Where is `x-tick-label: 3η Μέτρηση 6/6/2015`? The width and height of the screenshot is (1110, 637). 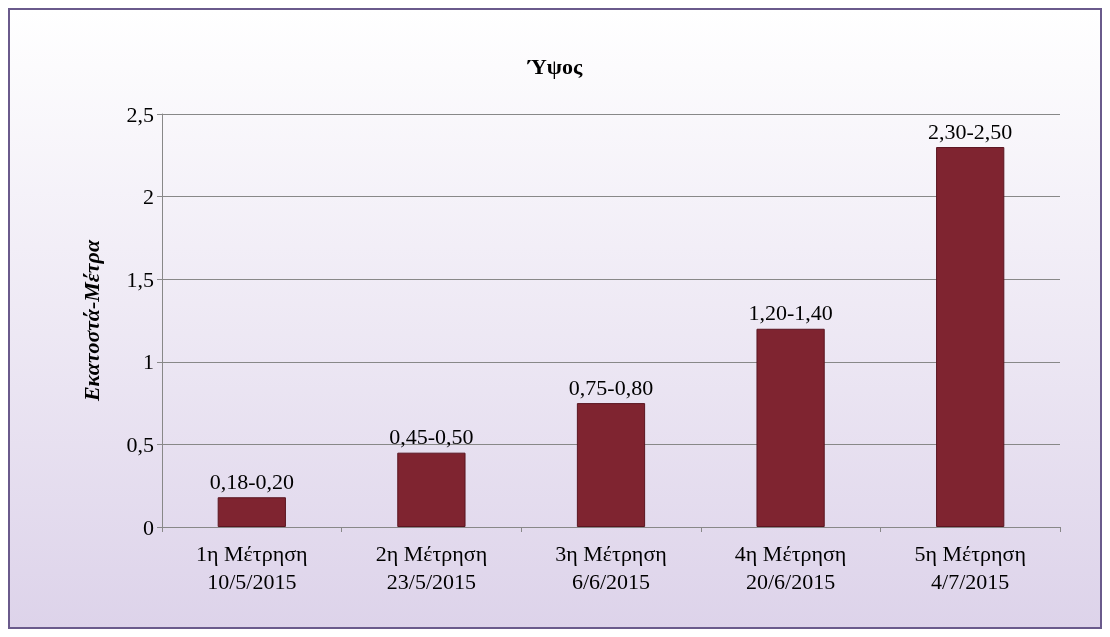 x-tick-label: 3η Μέτρηση 6/6/2015 is located at coordinates (611, 567).